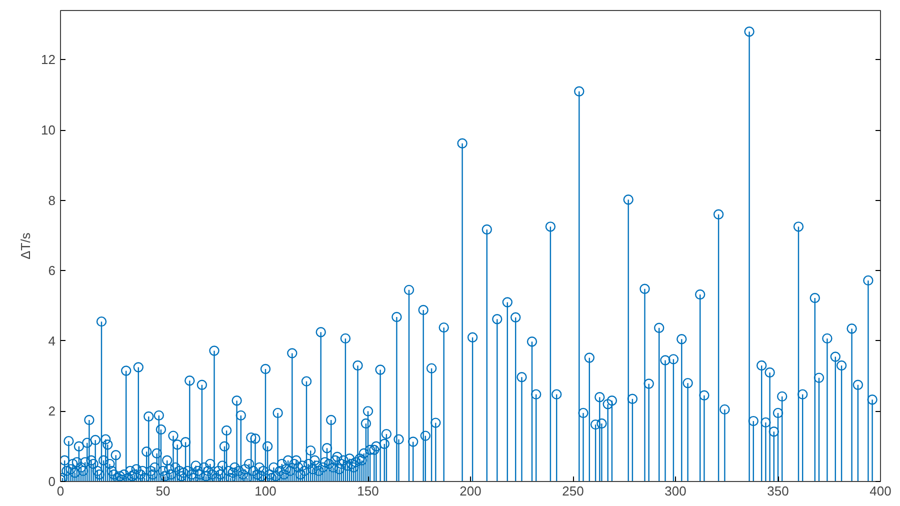 This screenshot has width=900, height=506. What do you see at coordinates (26, 246) in the screenshot?
I see `y-axis-title: ΔT/s` at bounding box center [26, 246].